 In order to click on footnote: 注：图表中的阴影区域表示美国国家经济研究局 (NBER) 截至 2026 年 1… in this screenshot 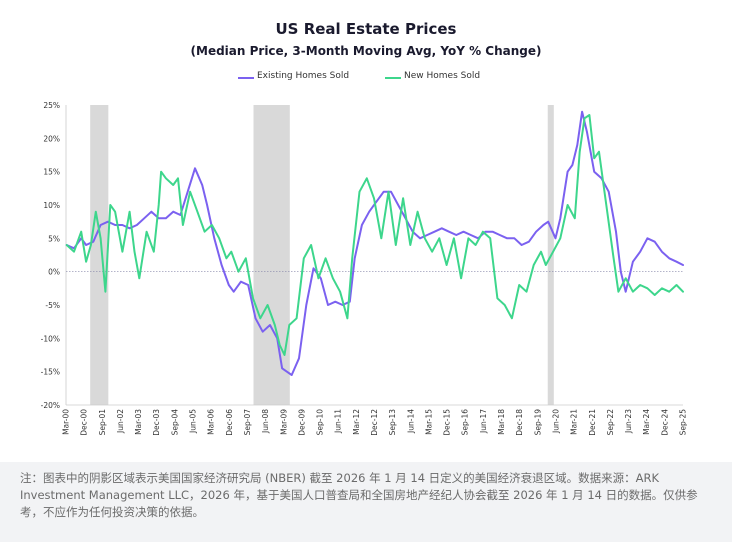, I will do `click(359, 495)`.